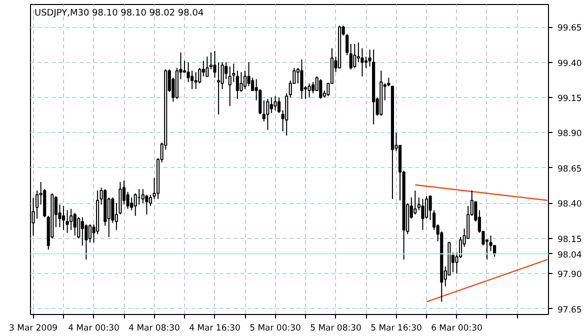  What do you see at coordinates (570, 63) in the screenshot?
I see `y-tick-label: 99.40` at bounding box center [570, 63].